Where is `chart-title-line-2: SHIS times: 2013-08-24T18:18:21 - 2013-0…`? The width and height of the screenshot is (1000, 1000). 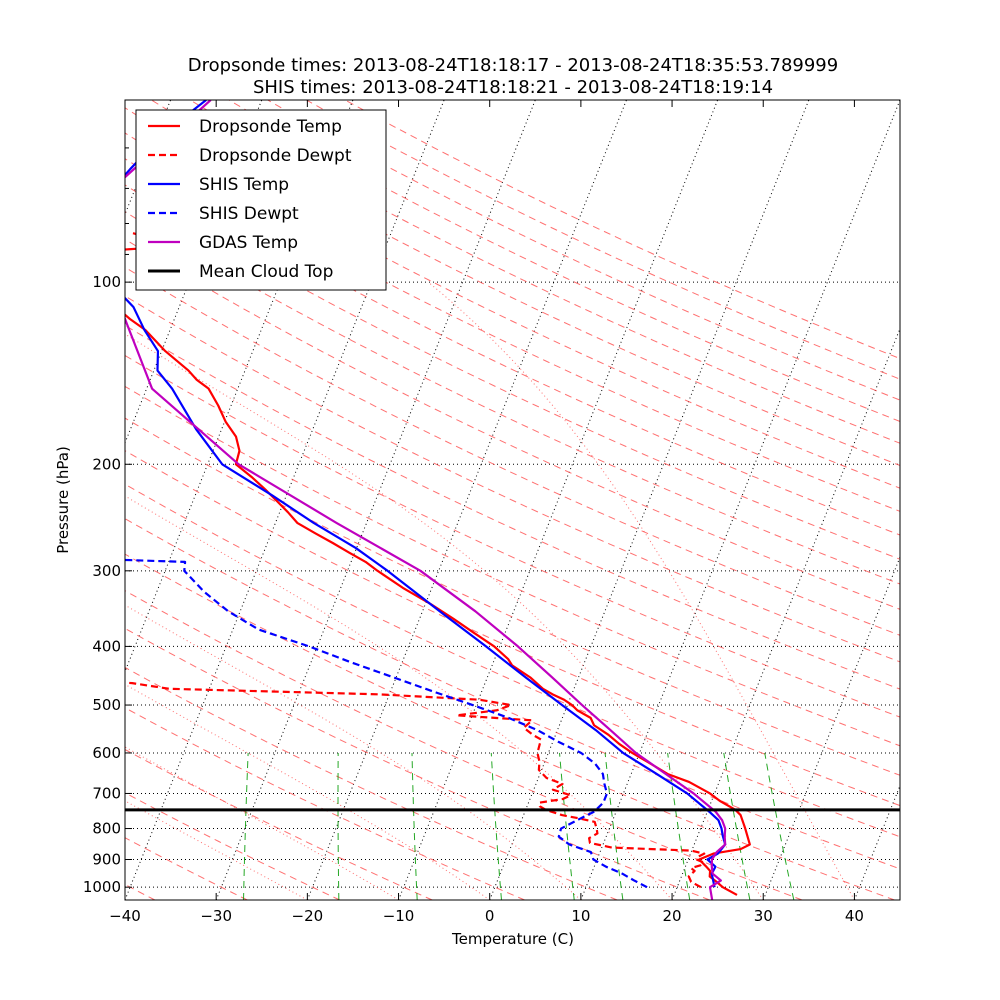
chart-title-line-2: SHIS times: 2013-08-24T18:18:21 - 2013-0… is located at coordinates (513, 87).